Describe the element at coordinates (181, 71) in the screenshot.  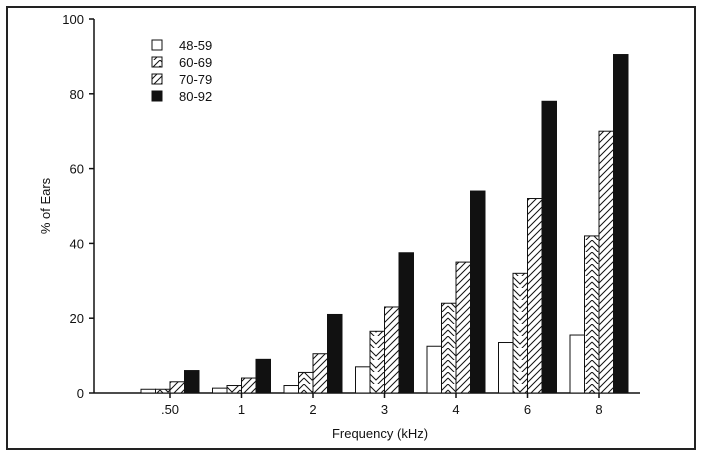
I see `legend: 48-59 60-69 70-79 80-92` at that location.